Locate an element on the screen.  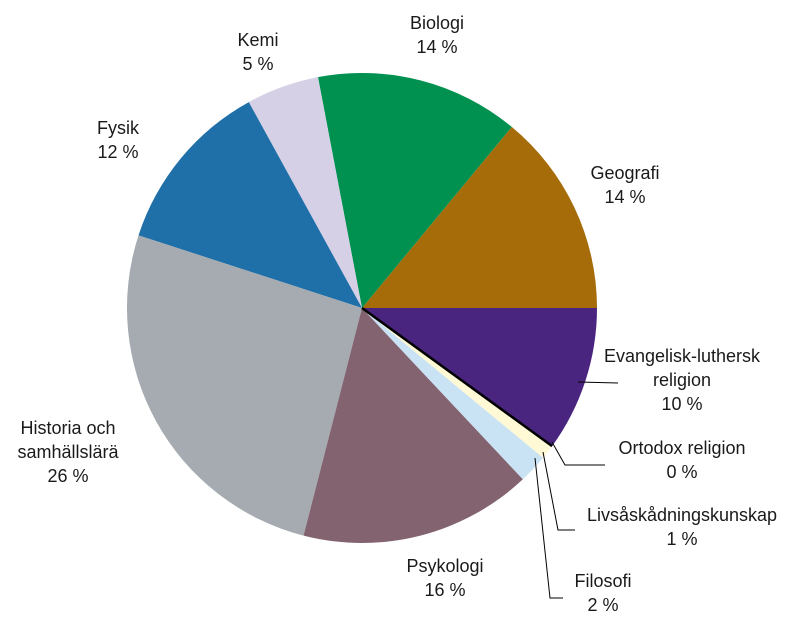
slice-label: Psykologi 16 % is located at coordinates (445, 578).